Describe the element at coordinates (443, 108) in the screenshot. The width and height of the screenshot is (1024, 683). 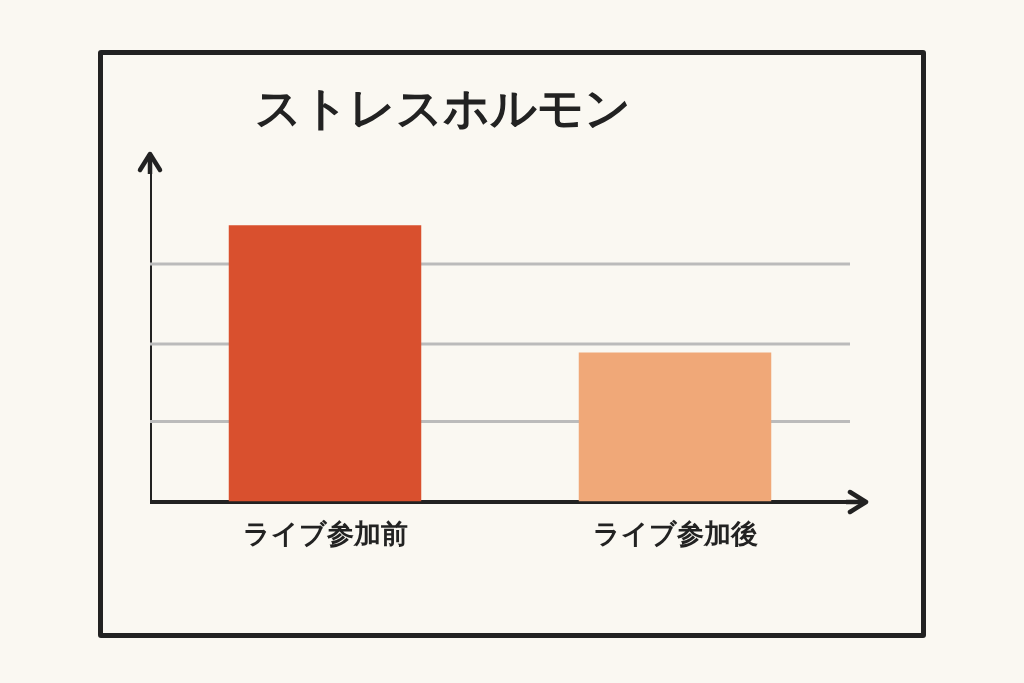
I see `chart-title: ストレスホルモン` at that location.